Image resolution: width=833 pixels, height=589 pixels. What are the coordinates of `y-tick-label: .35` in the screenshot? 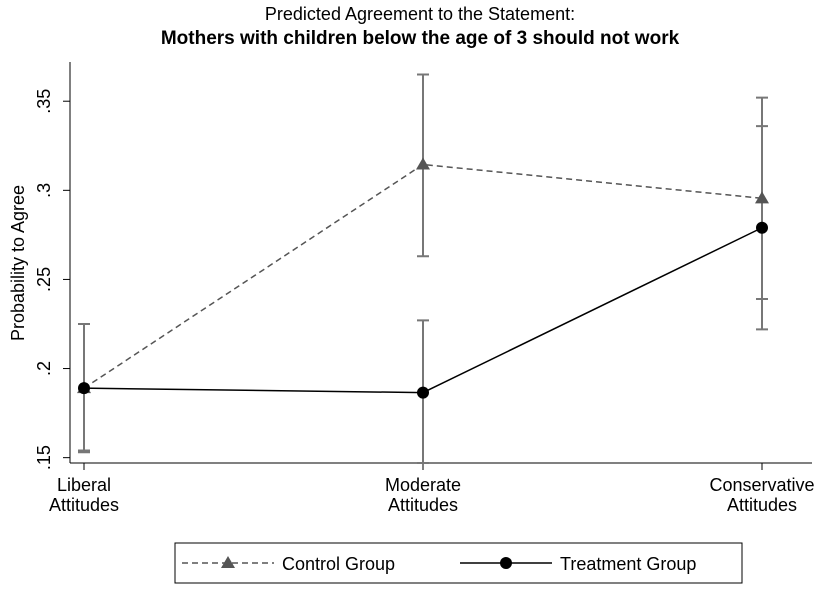 It's located at (44, 101).